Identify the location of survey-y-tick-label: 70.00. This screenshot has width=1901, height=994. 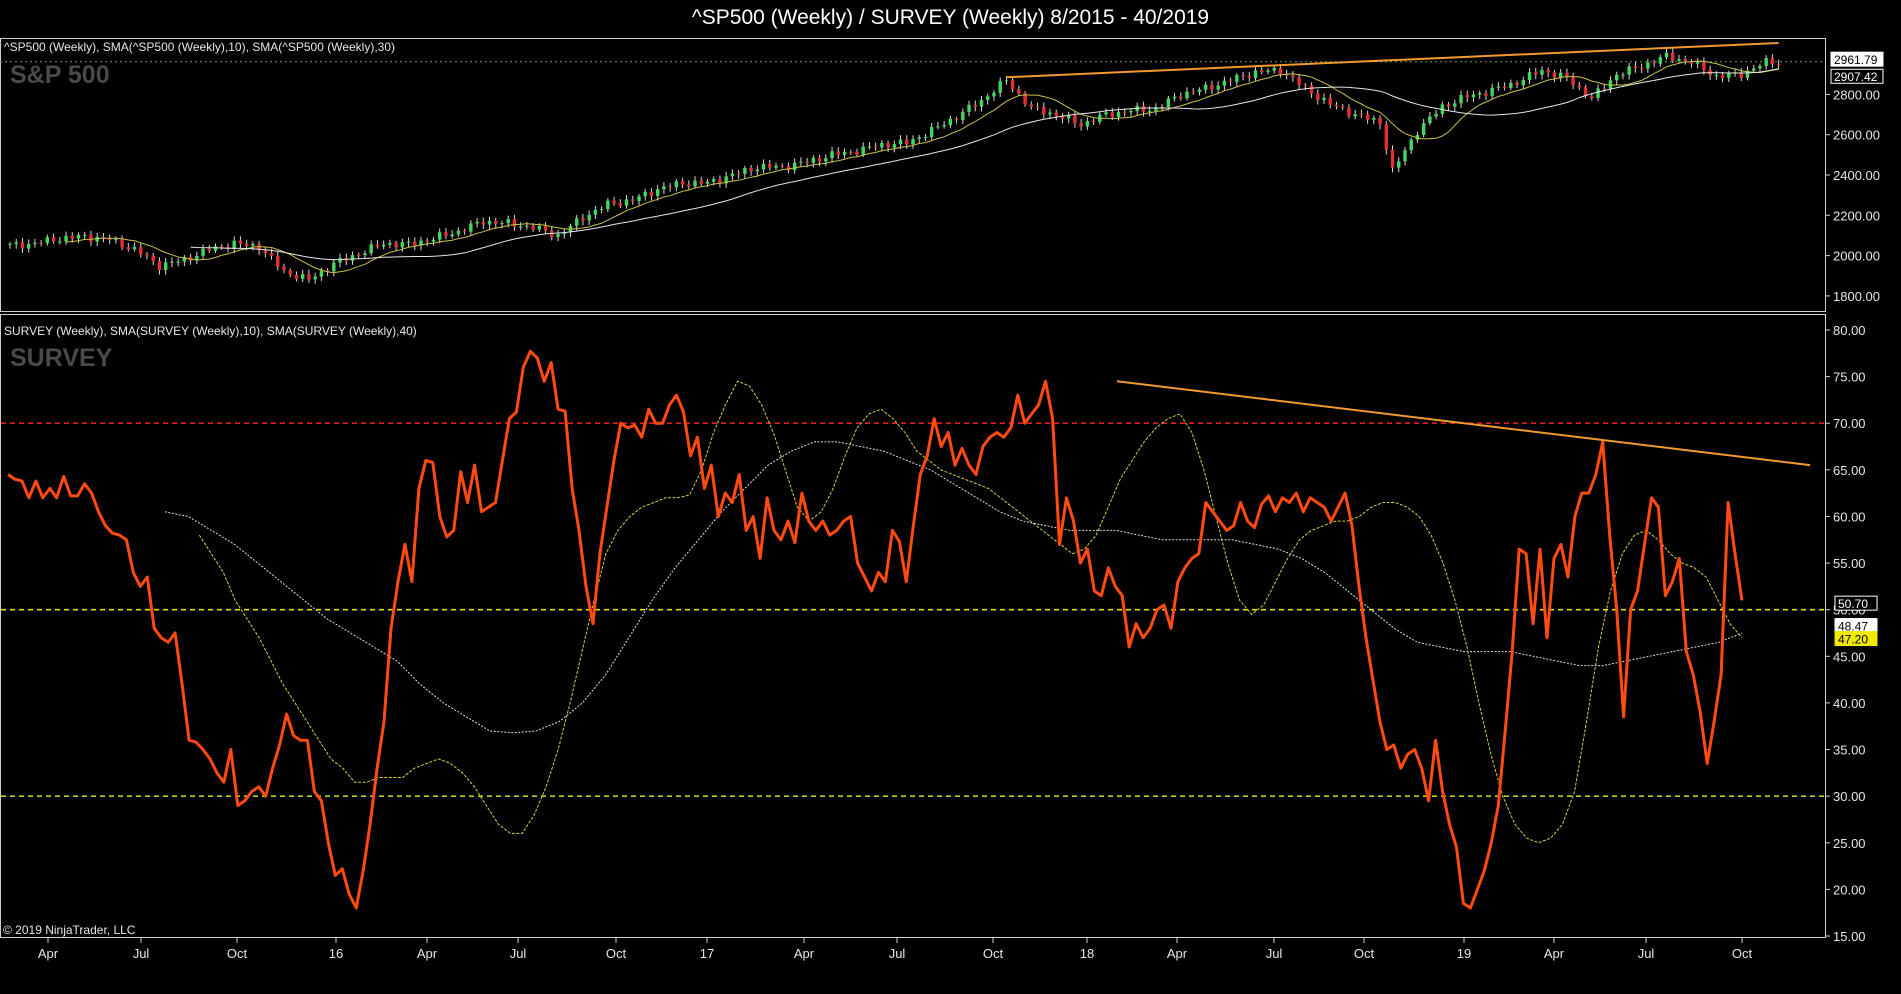
(1849, 423).